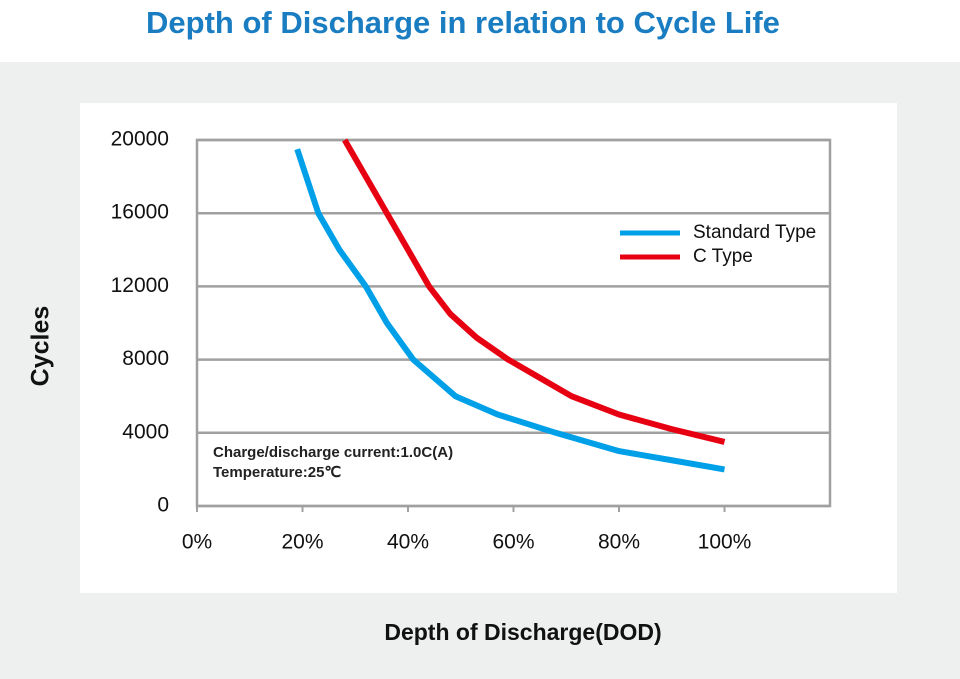  I want to click on x-tick-label: 20%, so click(302, 542).